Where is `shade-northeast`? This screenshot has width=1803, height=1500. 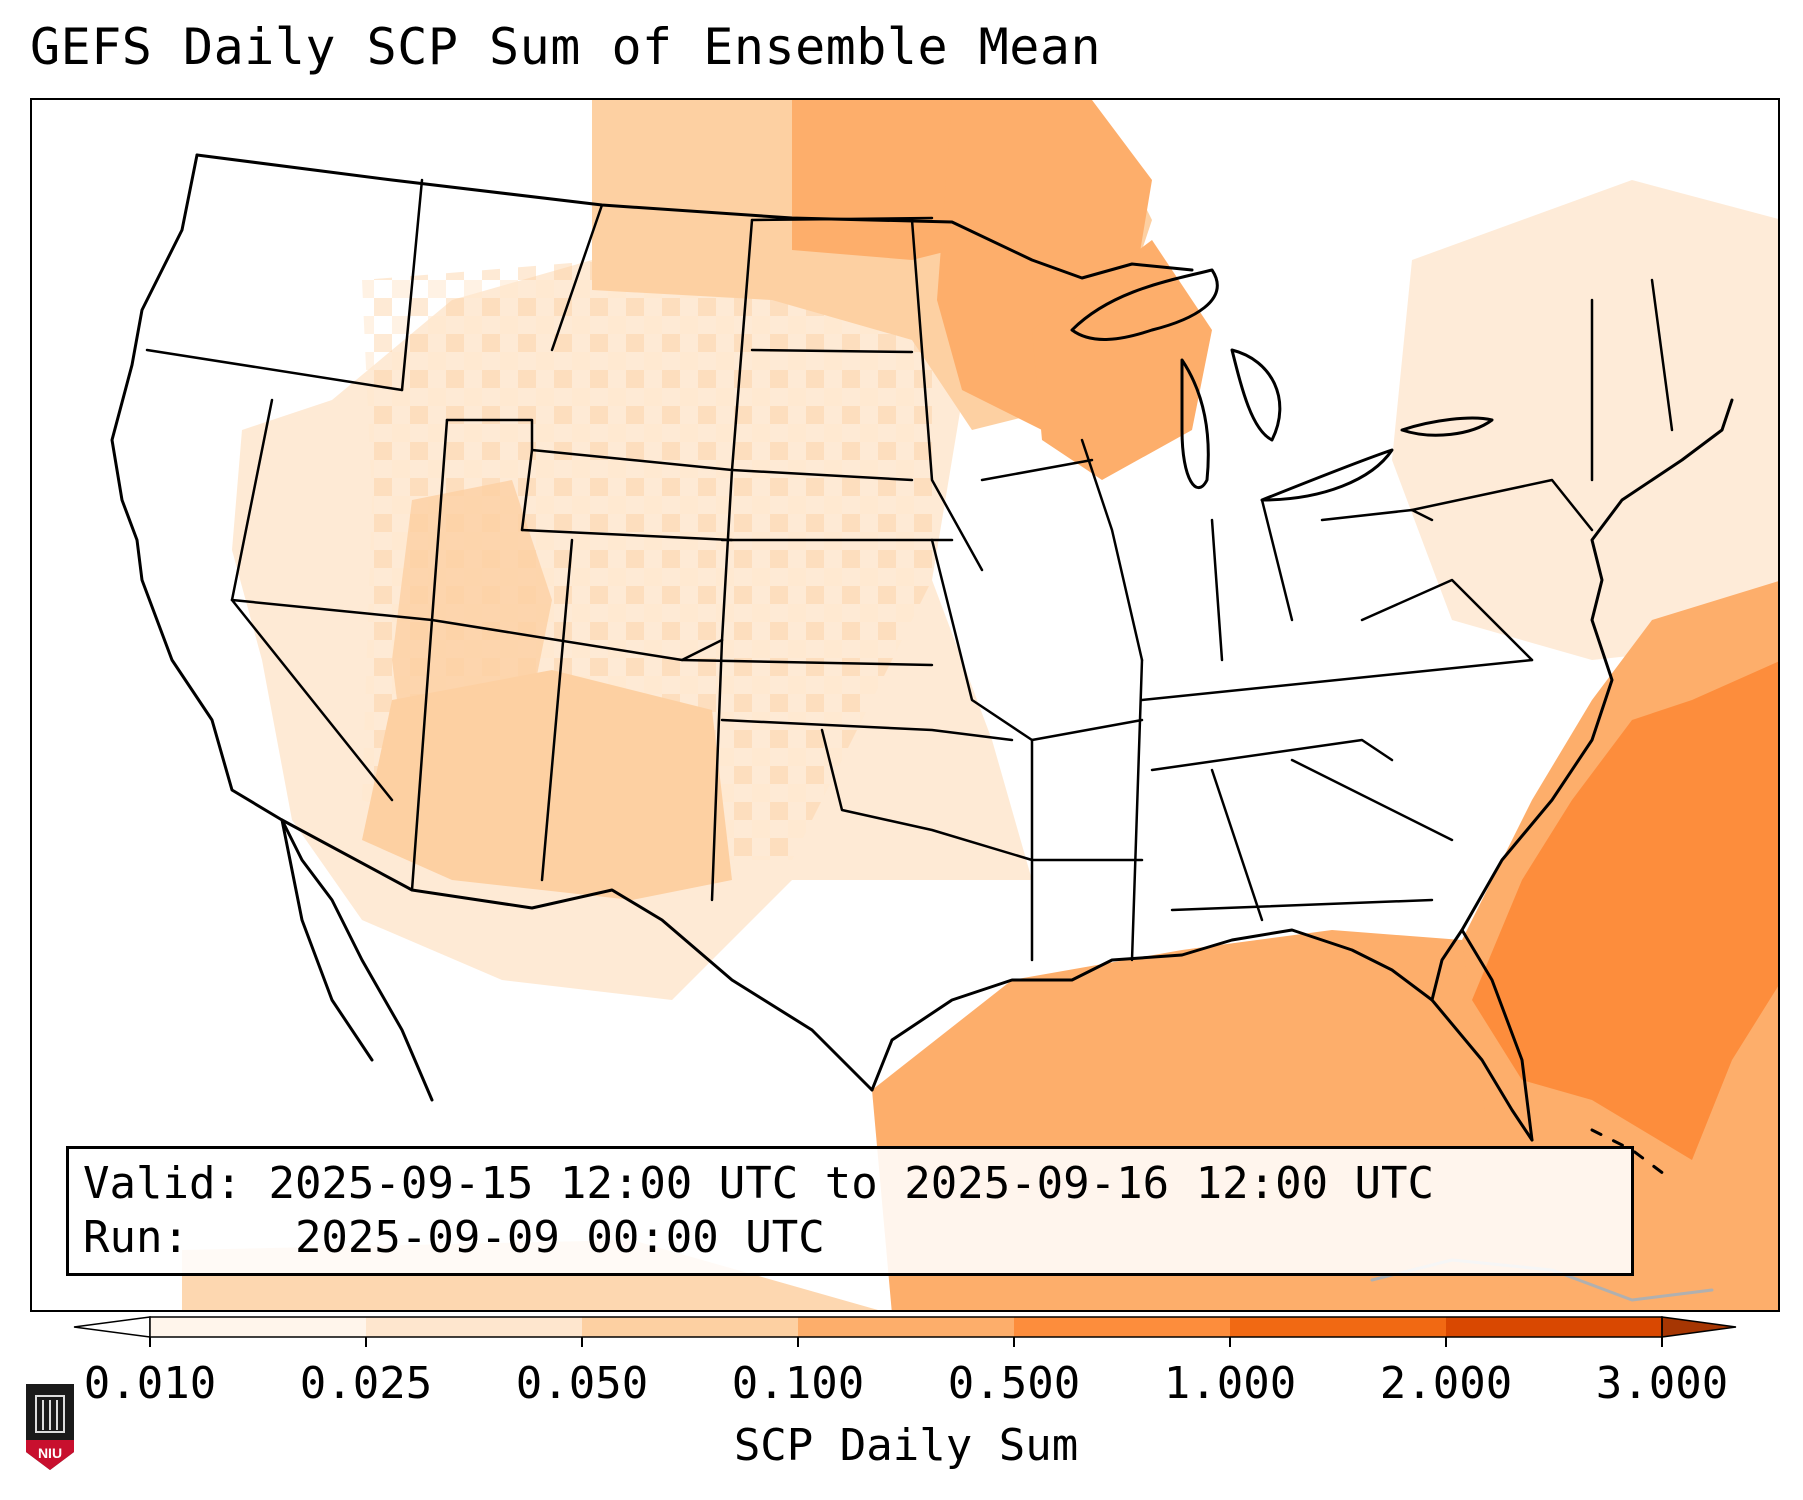 shade-northeast is located at coordinates (1585, 420).